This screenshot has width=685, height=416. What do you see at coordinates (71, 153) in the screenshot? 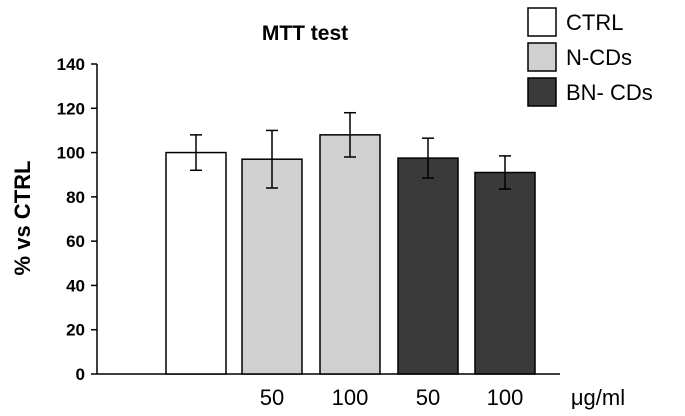
I see `y-tick-label: 100` at bounding box center [71, 153].